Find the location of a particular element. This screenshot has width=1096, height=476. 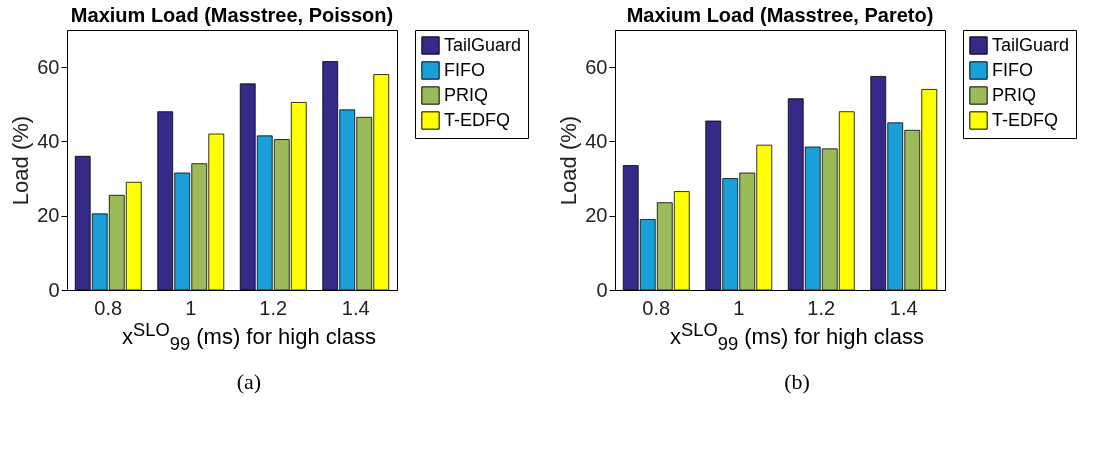

chart-title: Maxium Load (Masstree, Poisson) is located at coordinates (232, 14).